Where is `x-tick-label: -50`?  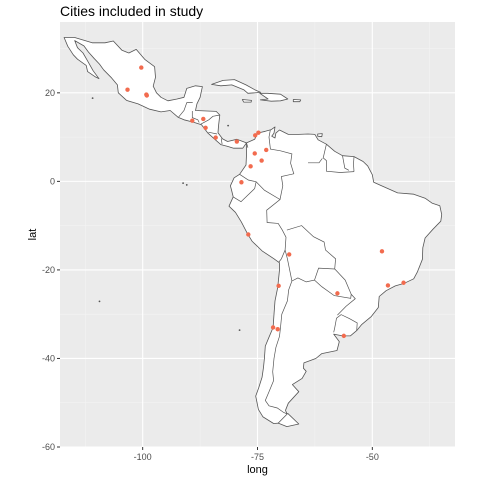
x-tick-label: -50 is located at coordinates (372, 457).